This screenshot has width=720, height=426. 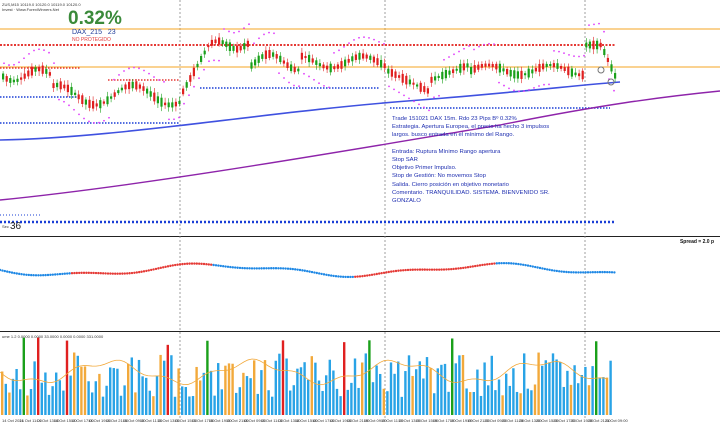 What do you see at coordinates (392, 420) in the screenshot?
I see `time-axis-label: 19 Oct 11:00` at bounding box center [392, 420].